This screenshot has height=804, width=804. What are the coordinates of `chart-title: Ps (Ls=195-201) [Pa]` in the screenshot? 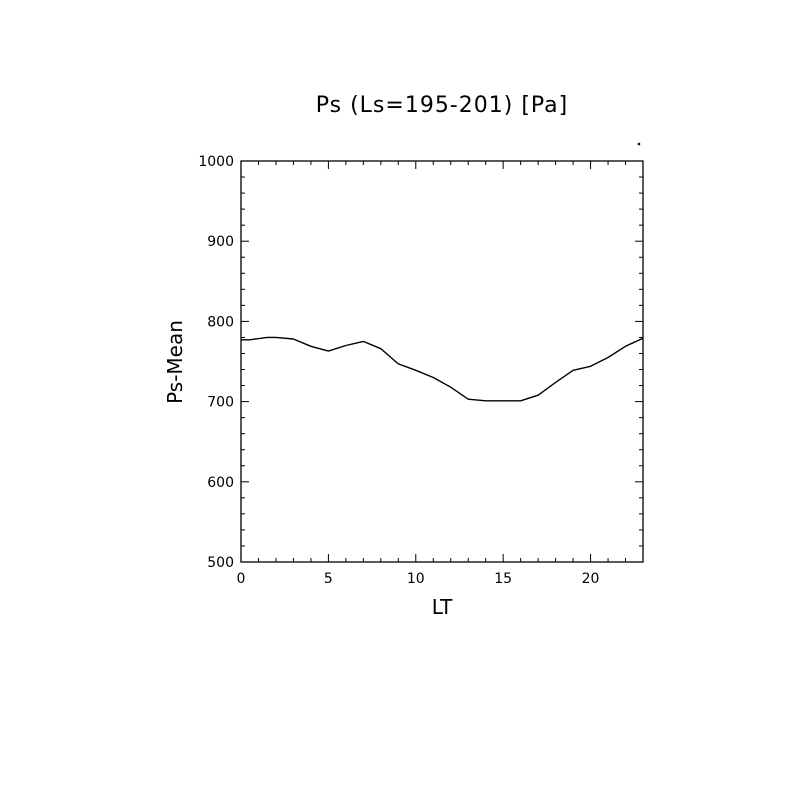 It's located at (442, 105).